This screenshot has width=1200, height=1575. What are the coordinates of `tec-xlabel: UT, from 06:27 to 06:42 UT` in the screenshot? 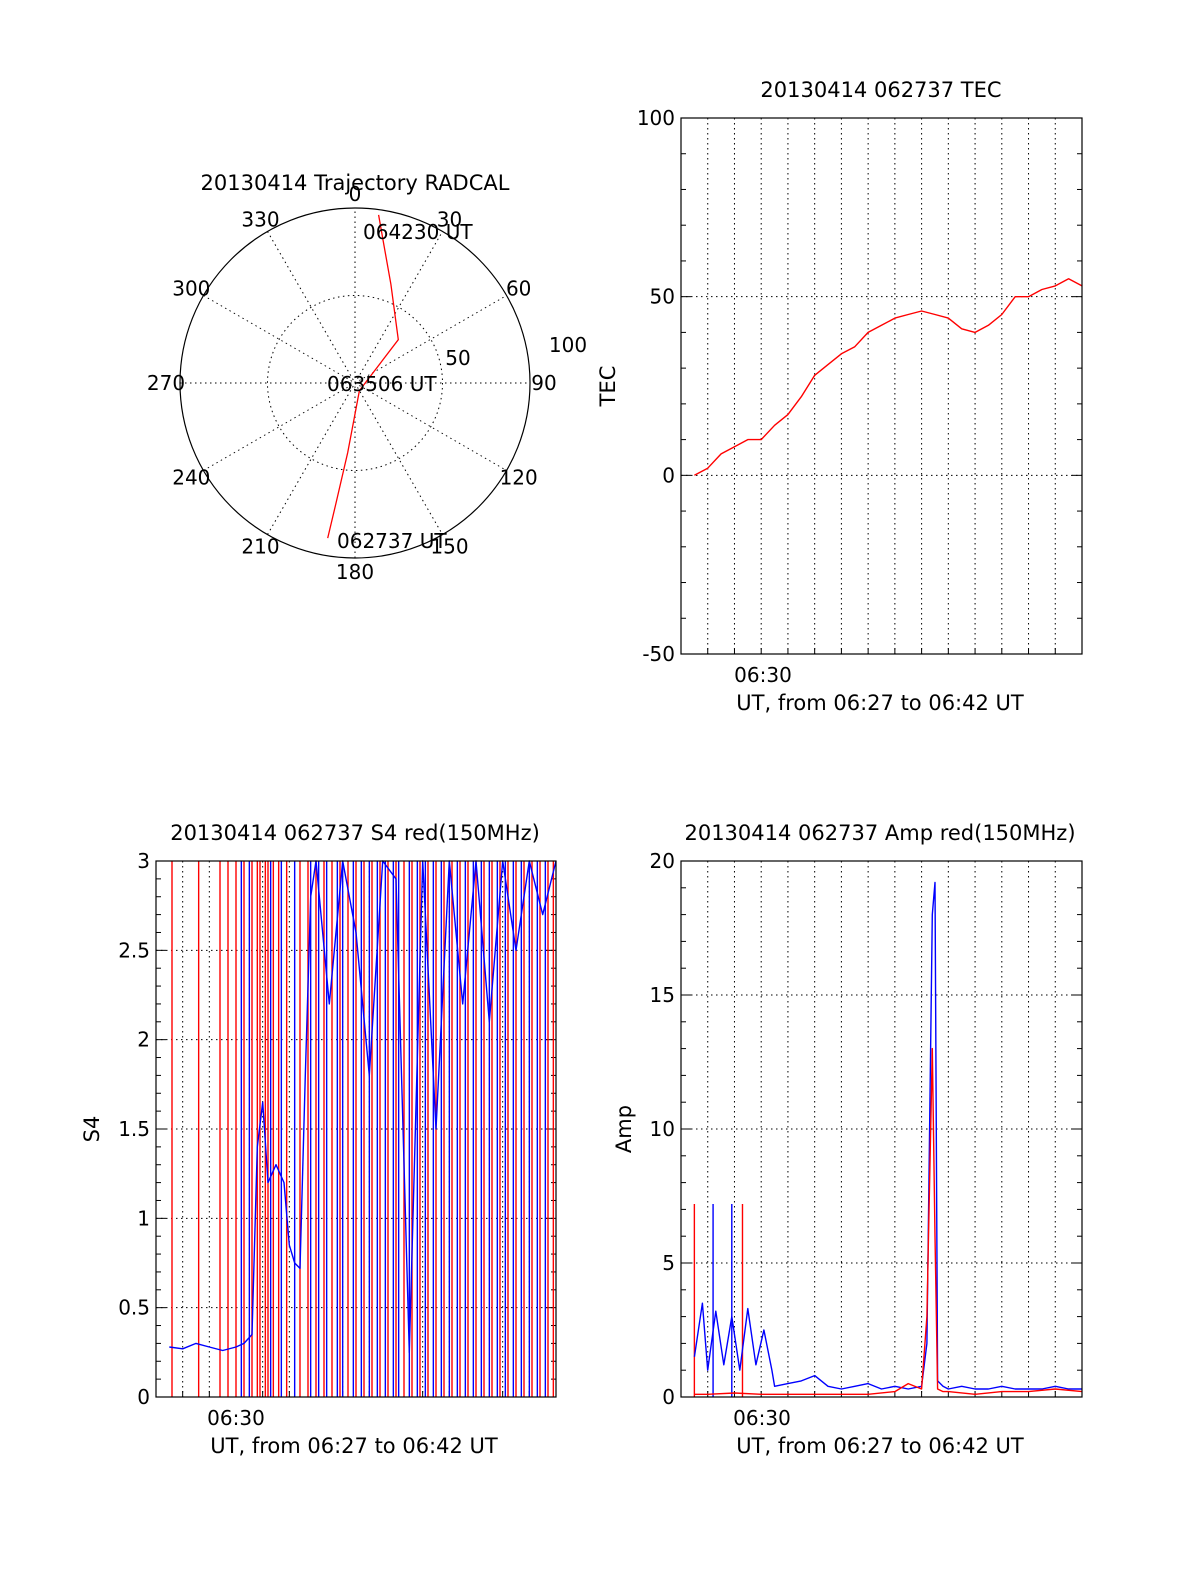 It's located at (880, 703).